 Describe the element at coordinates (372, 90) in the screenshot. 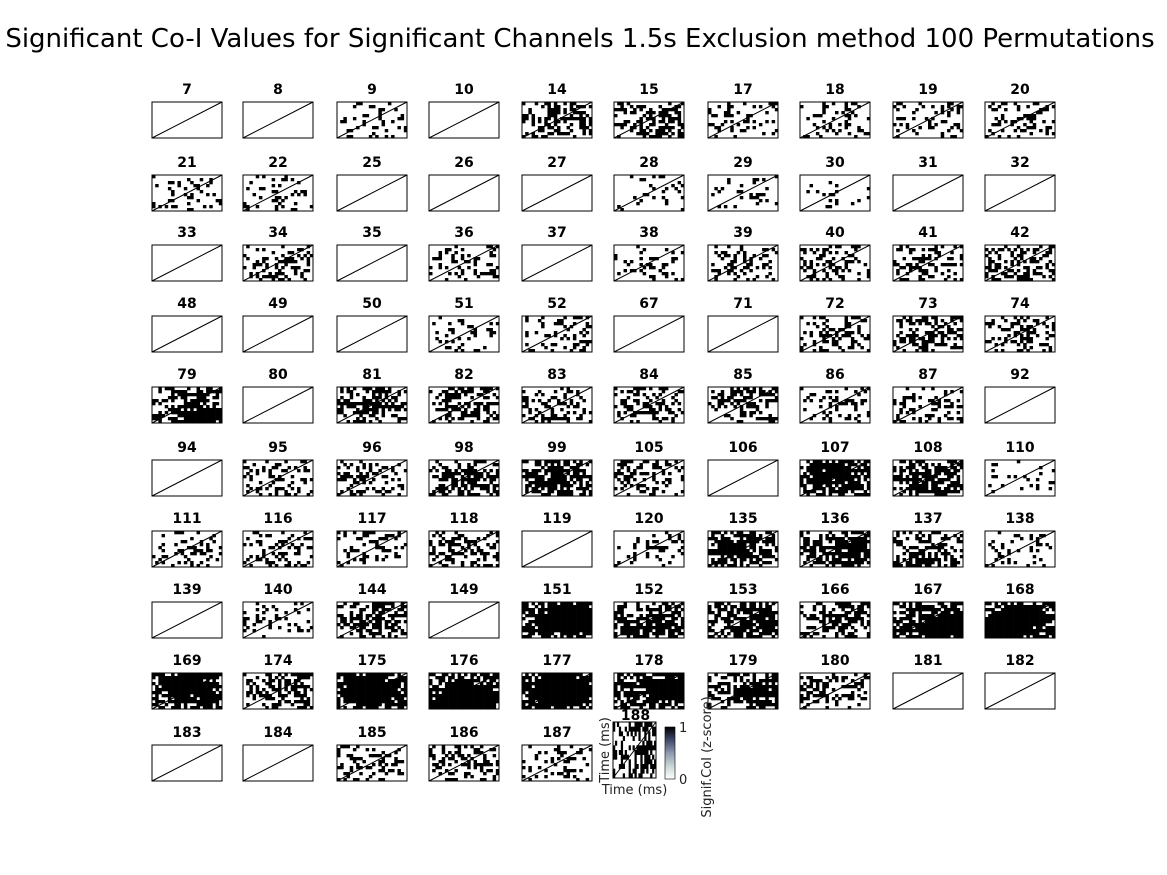

I see `panel-title: 9` at that location.